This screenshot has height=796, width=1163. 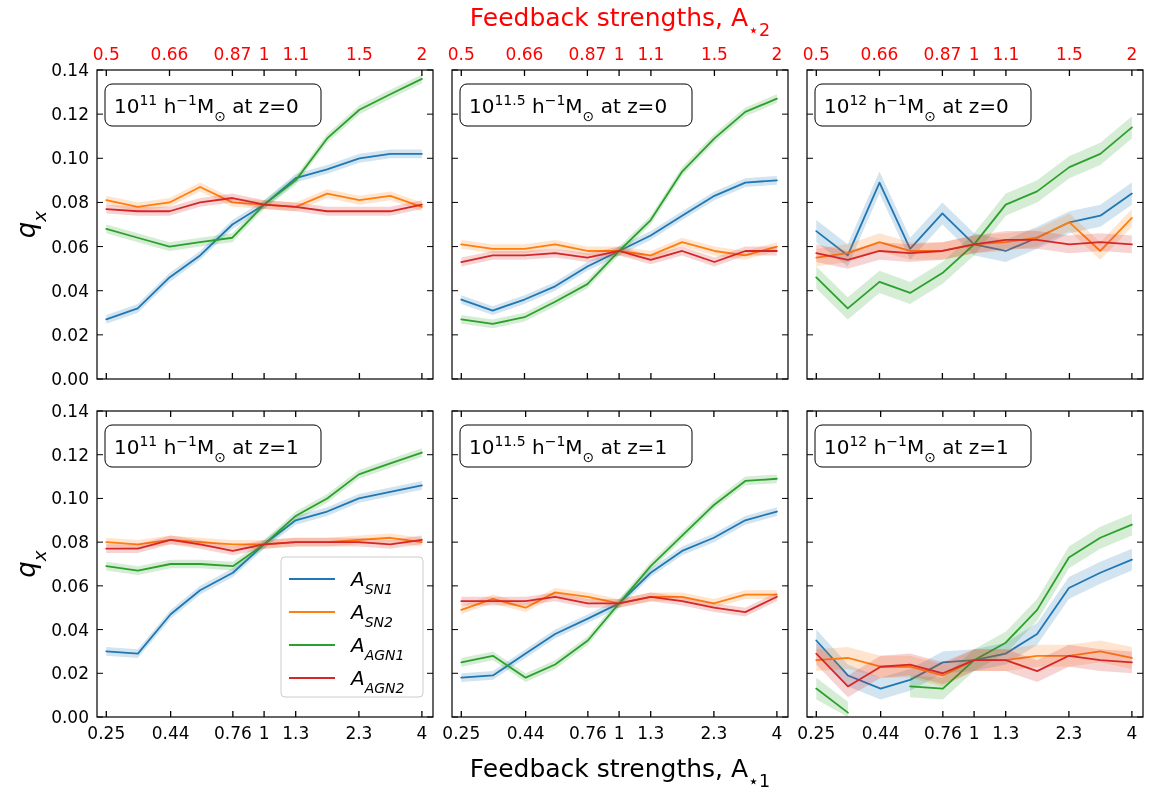 What do you see at coordinates (568, 108) in the screenshot?
I see `annotation: 10$^{11.5}$ h$^{−1}$M$_{⊙}$ at z=0` at bounding box center [568, 108].